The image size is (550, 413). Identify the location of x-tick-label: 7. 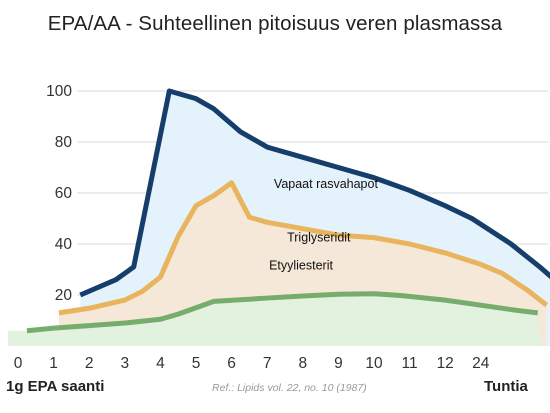
(267, 363).